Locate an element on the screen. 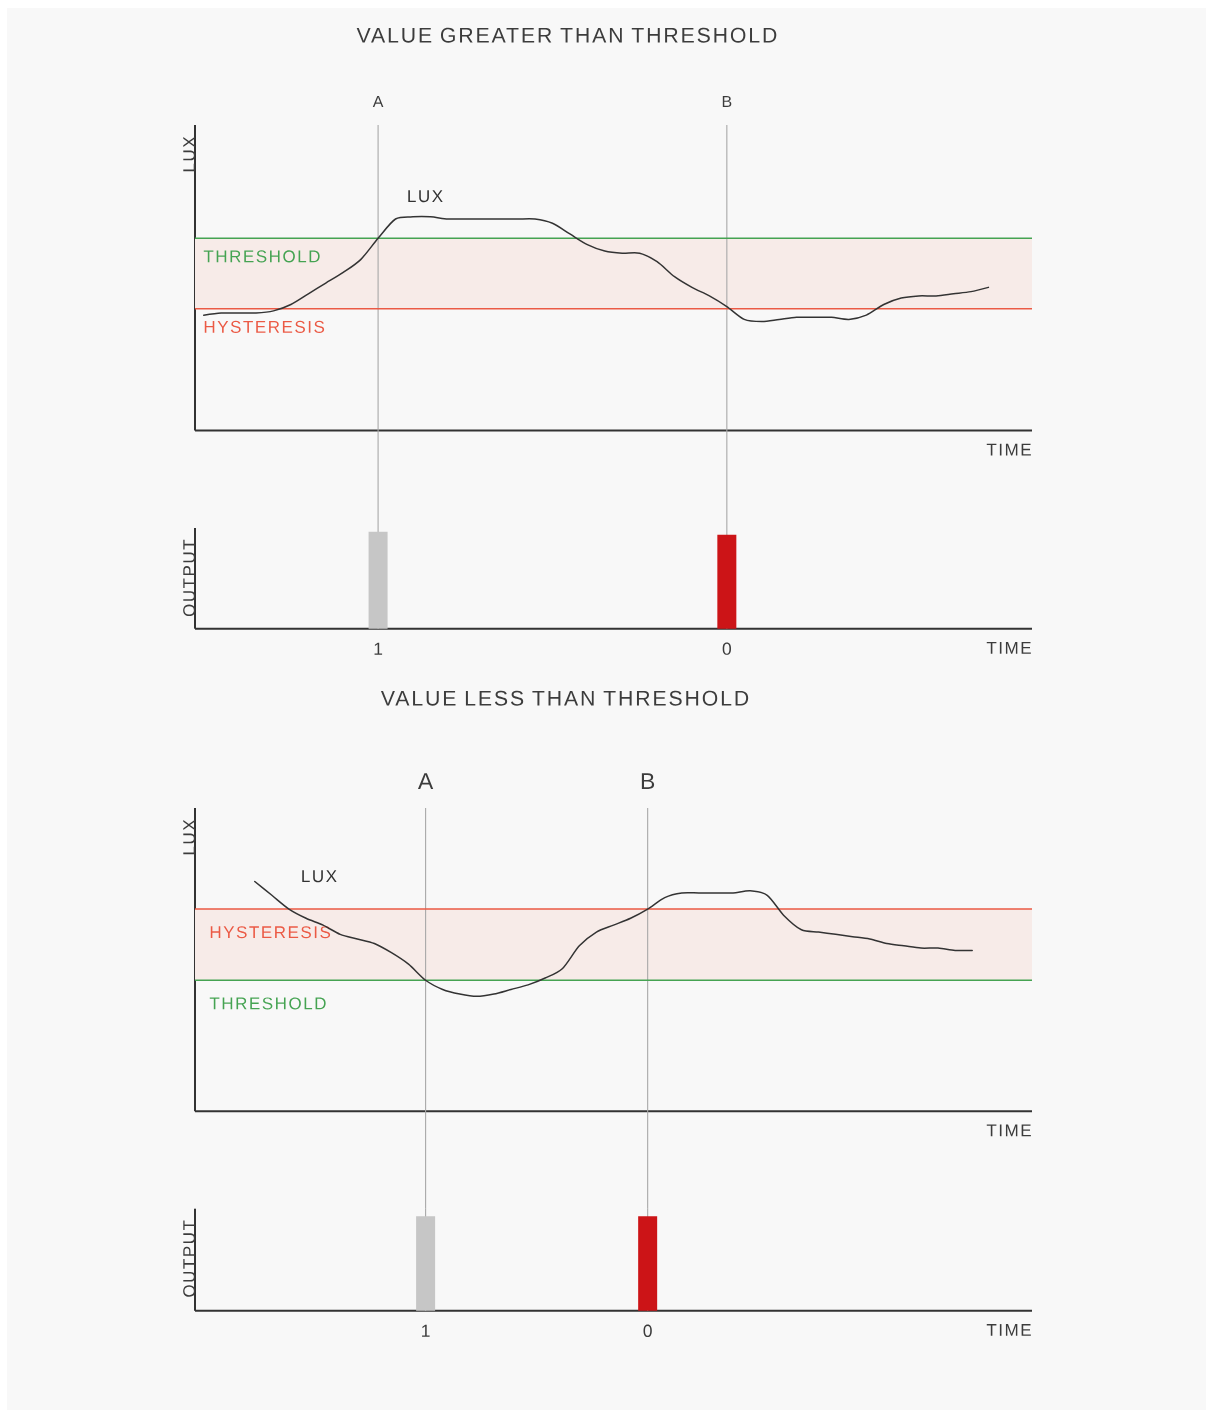  chart-title: VALUE LESS THAN THRESHOLD is located at coordinates (564, 698).